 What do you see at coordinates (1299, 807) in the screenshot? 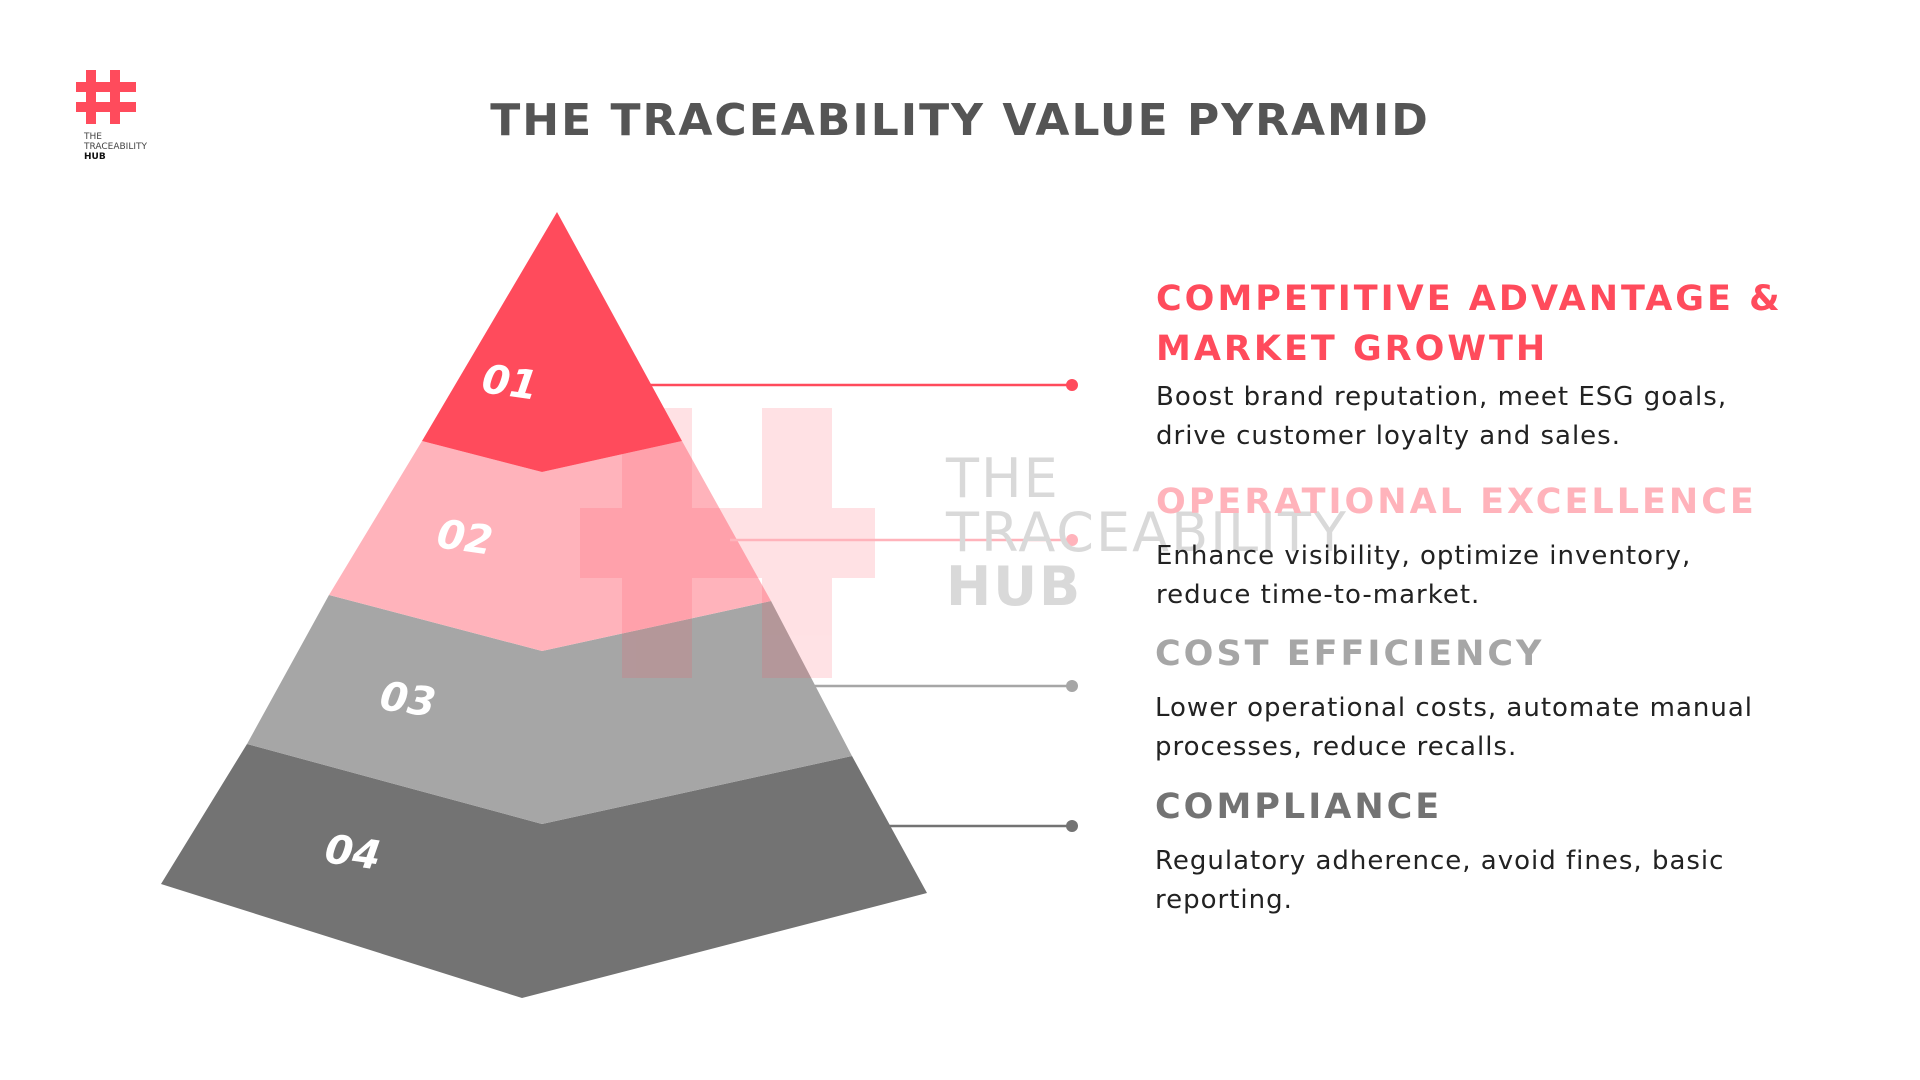
I see `level-4-title: COMPLIANCE` at bounding box center [1299, 807].